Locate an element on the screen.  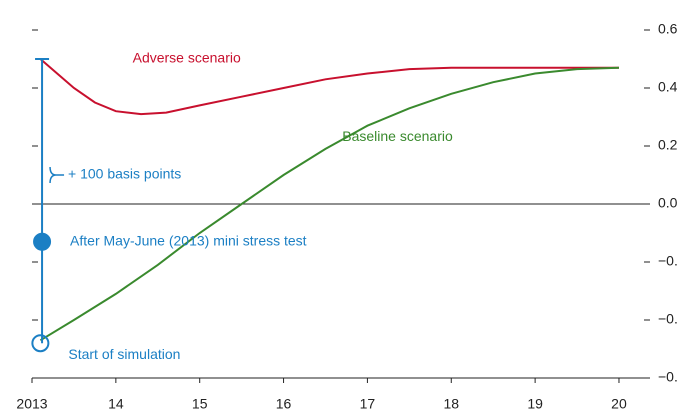
x-tick-label: 2013 is located at coordinates (31, 404).